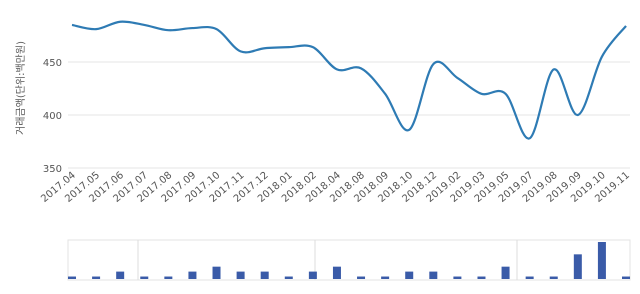  I want to click on volume-frame, so click(349, 260).